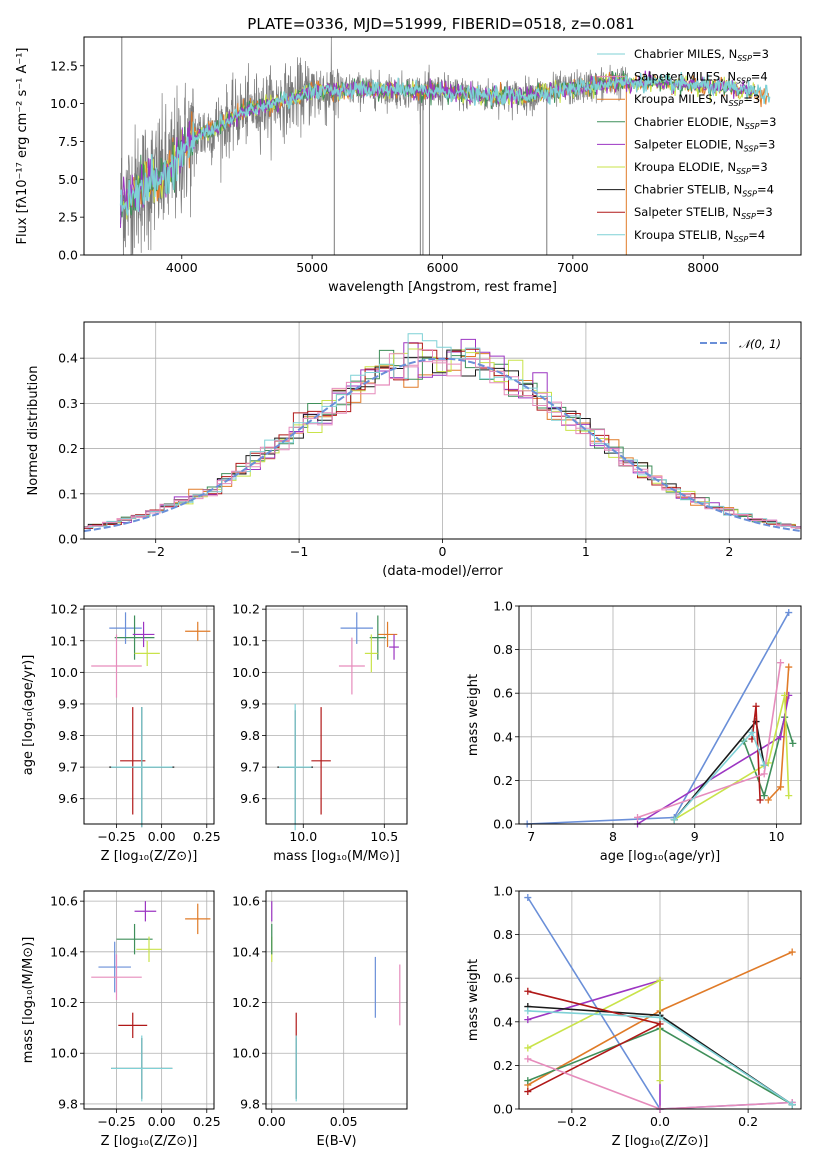 The width and height of the screenshot is (819, 1170). What do you see at coordinates (705, 123) in the screenshot?
I see `legend-entry: Chabrier ELODIE, NSSP=3` at bounding box center [705, 123].